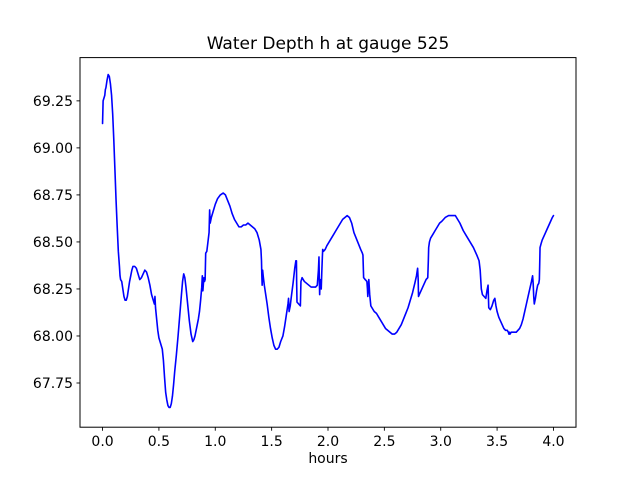 This screenshot has width=640, height=480. I want to click on x-tick-label: 1.0, so click(215, 442).